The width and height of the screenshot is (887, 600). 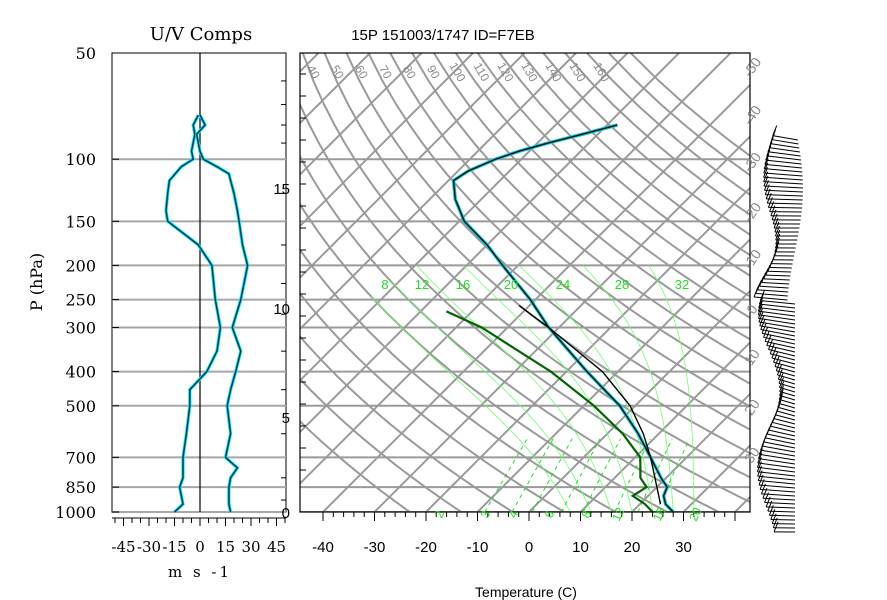 What do you see at coordinates (577, 72) in the screenshot?
I see `potential-temperature-label: 150` at bounding box center [577, 72].